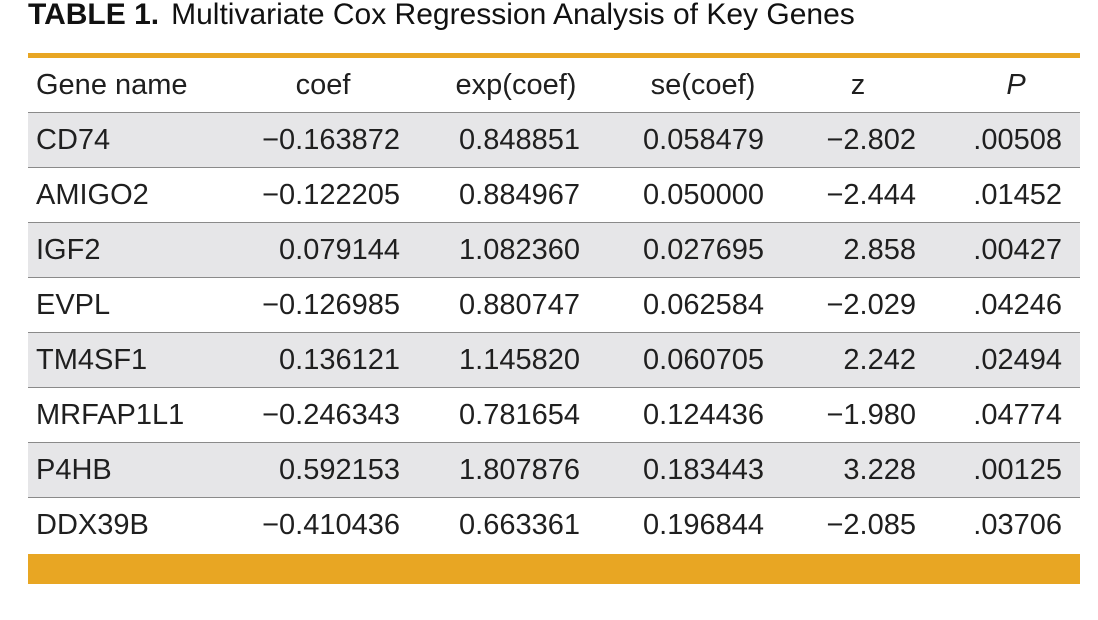  Describe the element at coordinates (331, 525) in the screenshot. I see `coef-cell: −0.410436` at that location.